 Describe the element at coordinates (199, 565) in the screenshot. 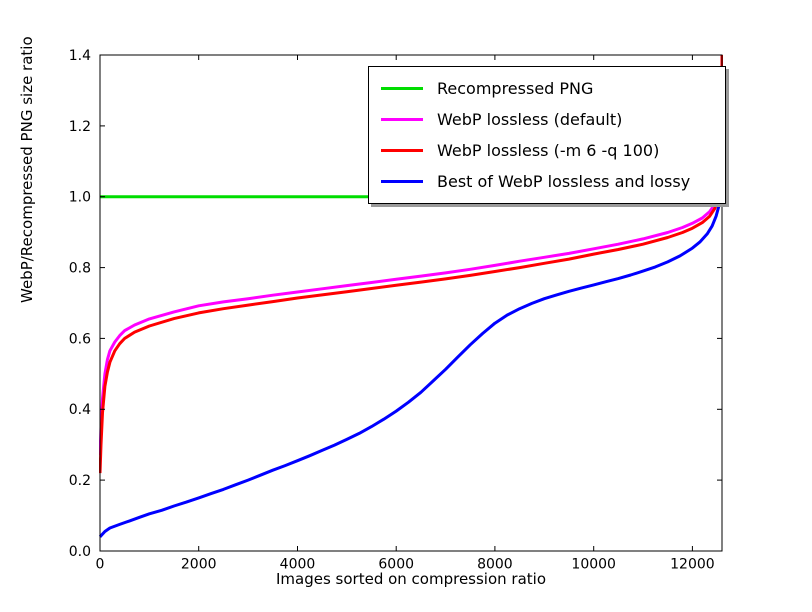

I see `x-tick-label: 2000` at that location.